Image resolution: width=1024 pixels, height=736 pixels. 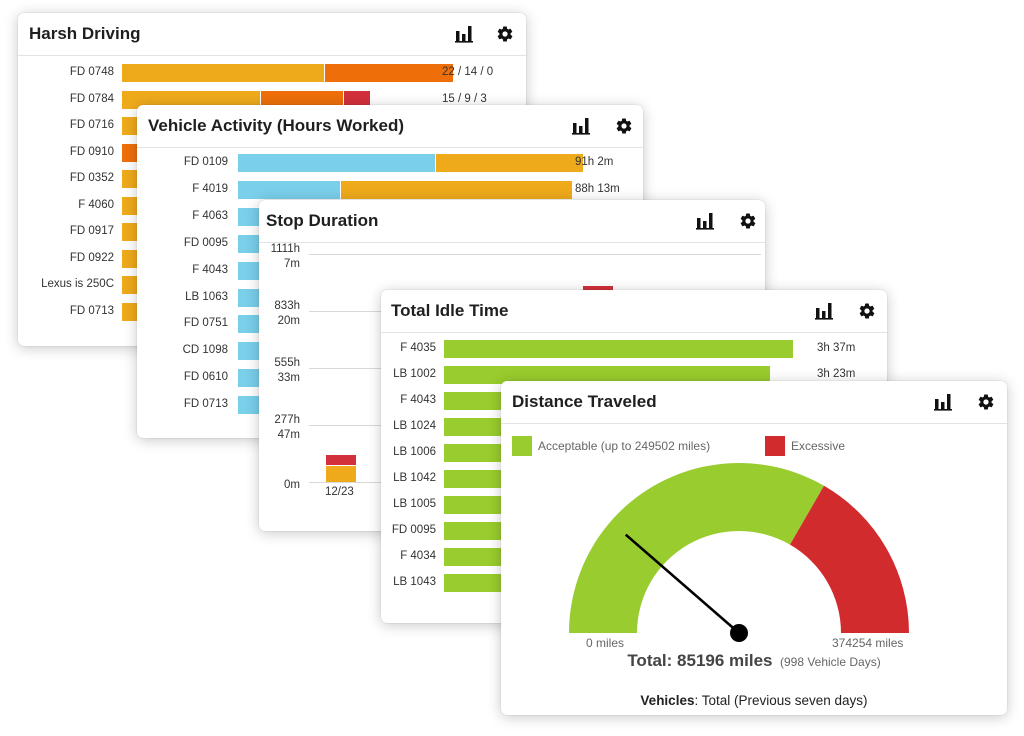 I want to click on chart-row: FD 0751, so click(x=390, y=324).